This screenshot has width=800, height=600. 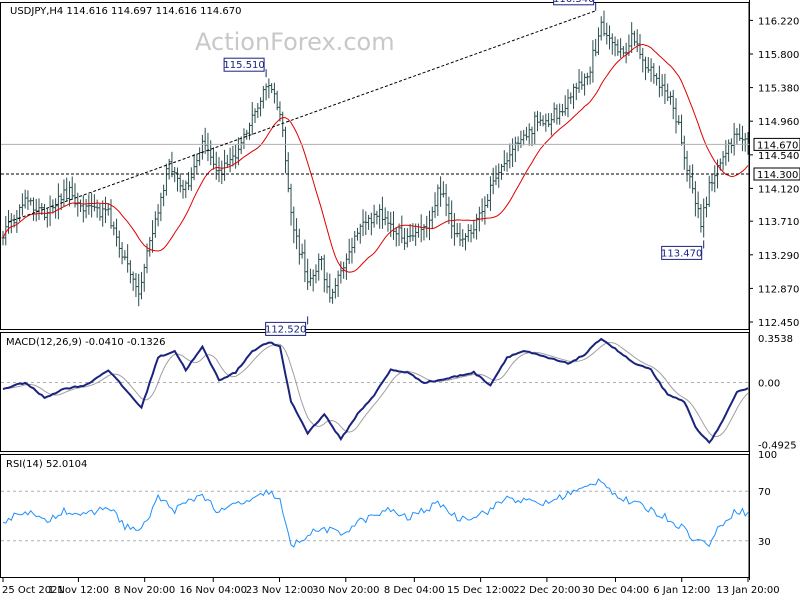 I want to click on x-tick-label: 30 Nov 20:00, so click(x=345, y=590).